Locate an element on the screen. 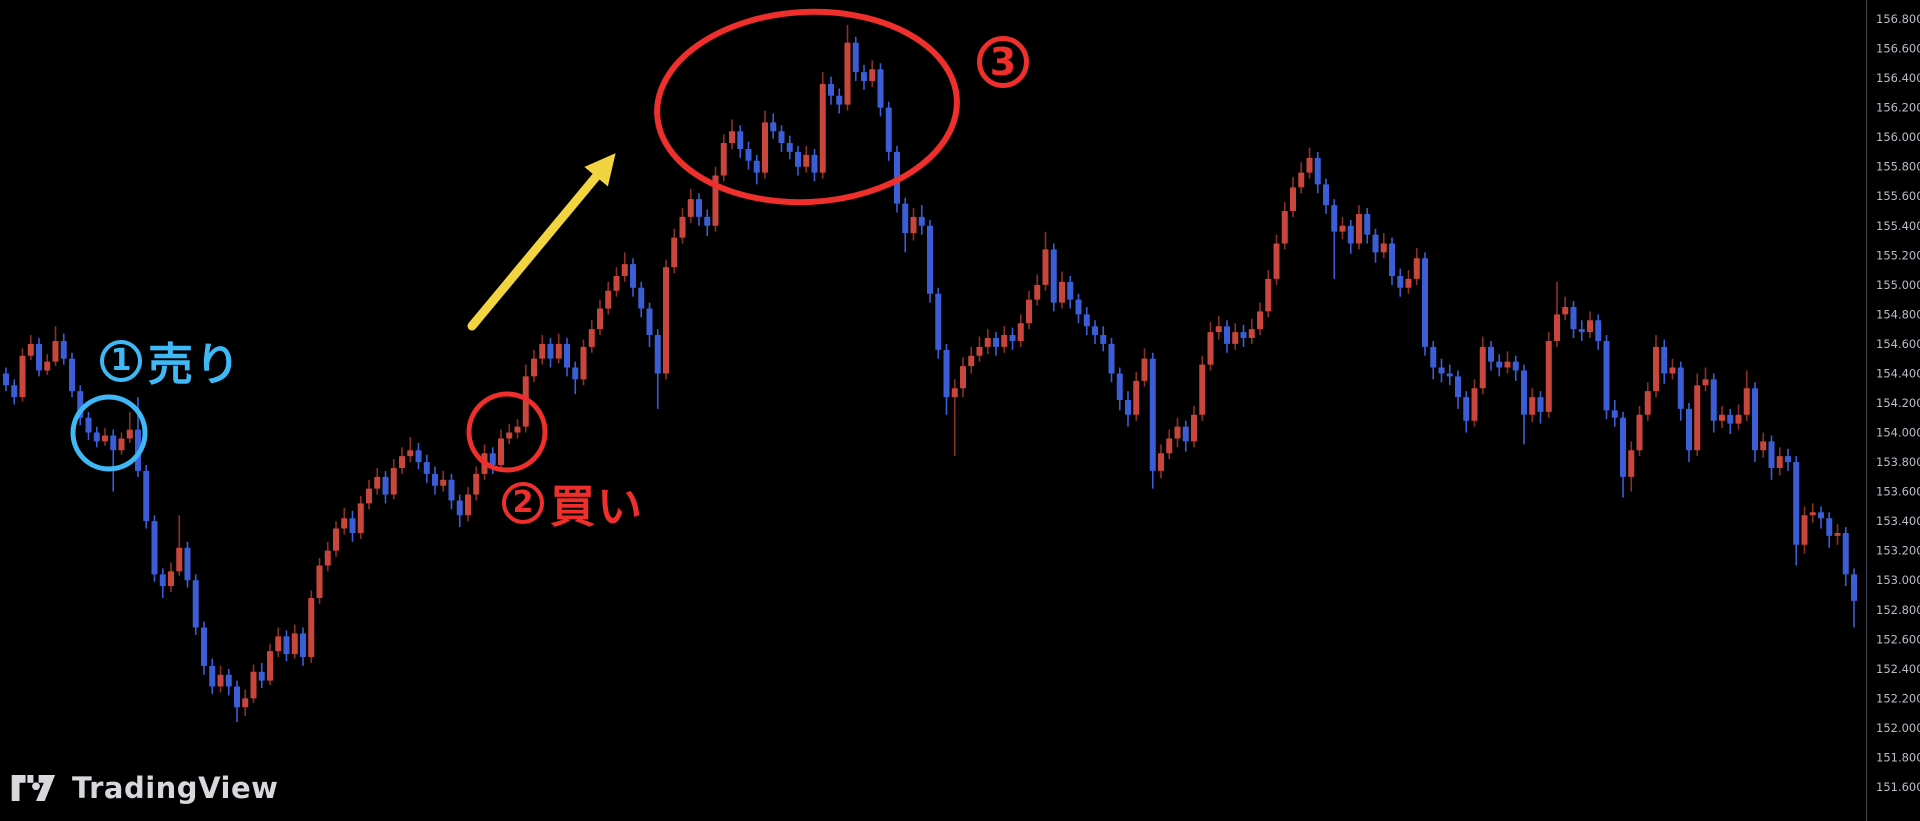 The height and width of the screenshot is (821, 1920). axis-price-label: 151.800 is located at coordinates (1898, 757).